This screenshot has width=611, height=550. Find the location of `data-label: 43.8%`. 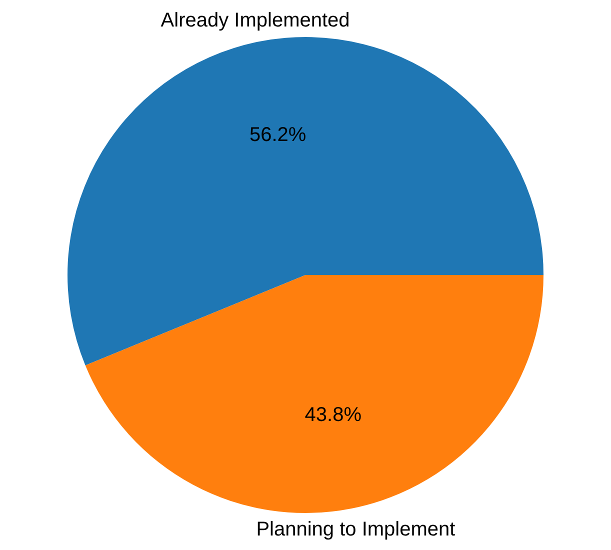

data-label: 43.8% is located at coordinates (333, 415).